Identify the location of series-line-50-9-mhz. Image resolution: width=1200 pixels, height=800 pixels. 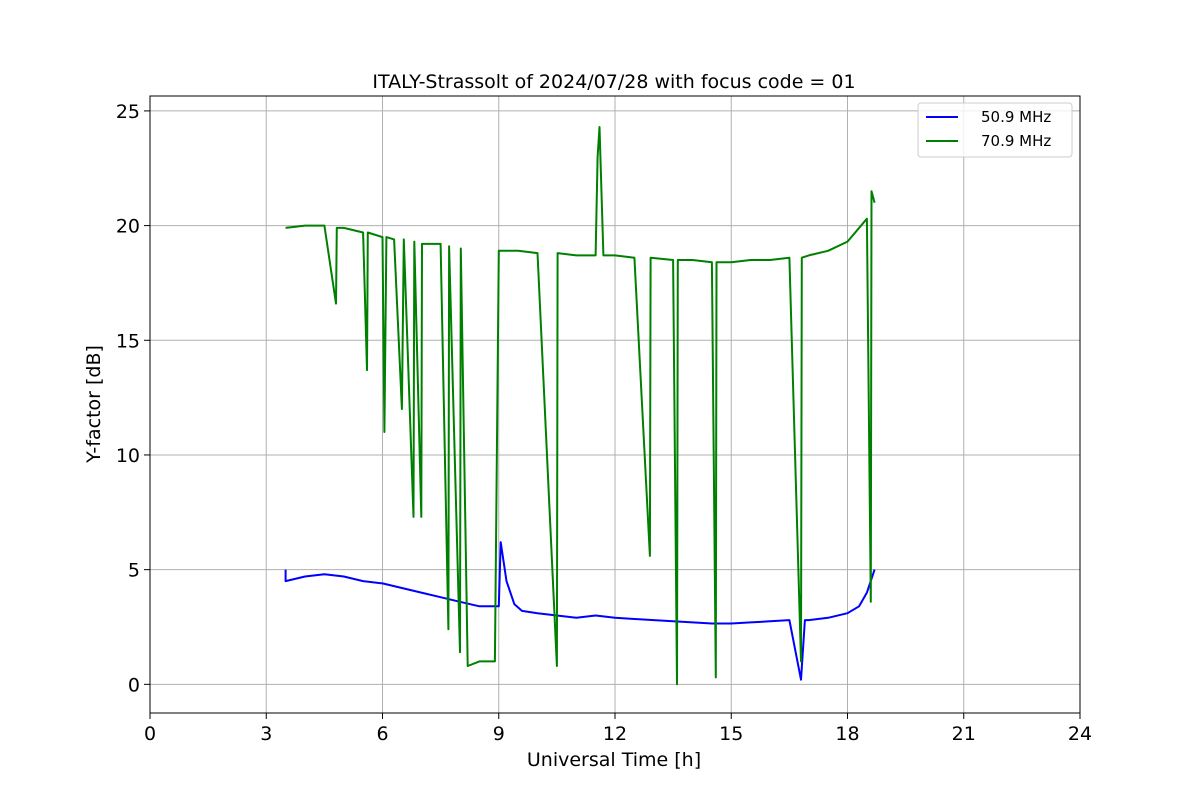
(580, 611).